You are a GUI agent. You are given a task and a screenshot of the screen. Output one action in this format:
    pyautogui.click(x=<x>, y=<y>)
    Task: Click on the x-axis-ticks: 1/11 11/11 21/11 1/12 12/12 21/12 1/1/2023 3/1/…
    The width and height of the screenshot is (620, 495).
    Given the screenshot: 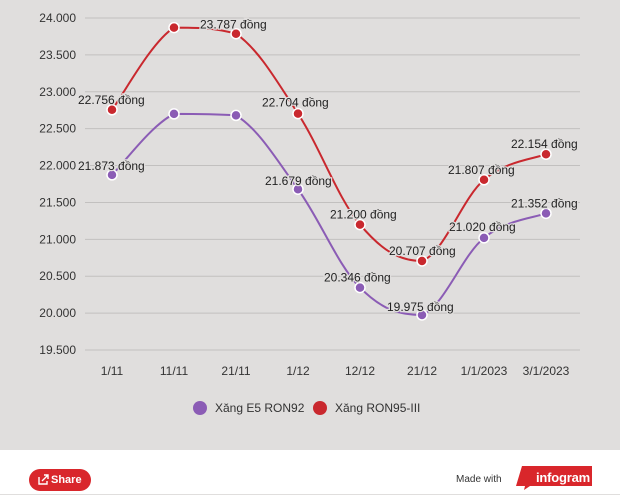 What is the action you would take?
    pyautogui.click(x=335, y=371)
    